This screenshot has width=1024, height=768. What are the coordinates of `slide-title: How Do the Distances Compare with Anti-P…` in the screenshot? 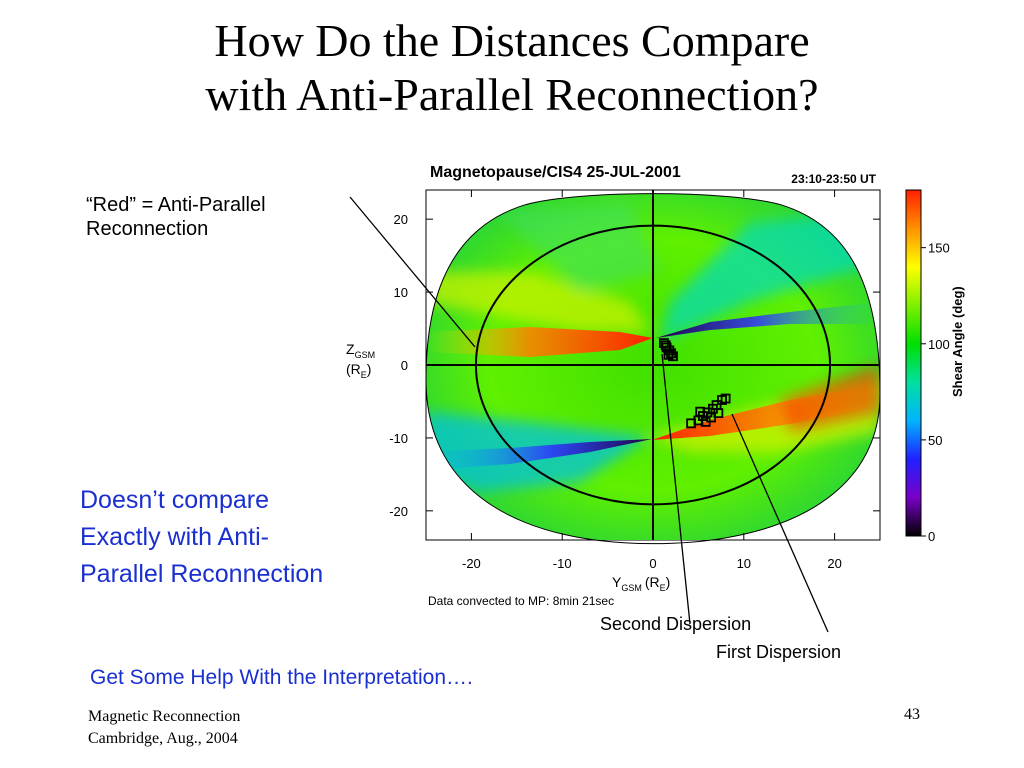 It's located at (512, 68).